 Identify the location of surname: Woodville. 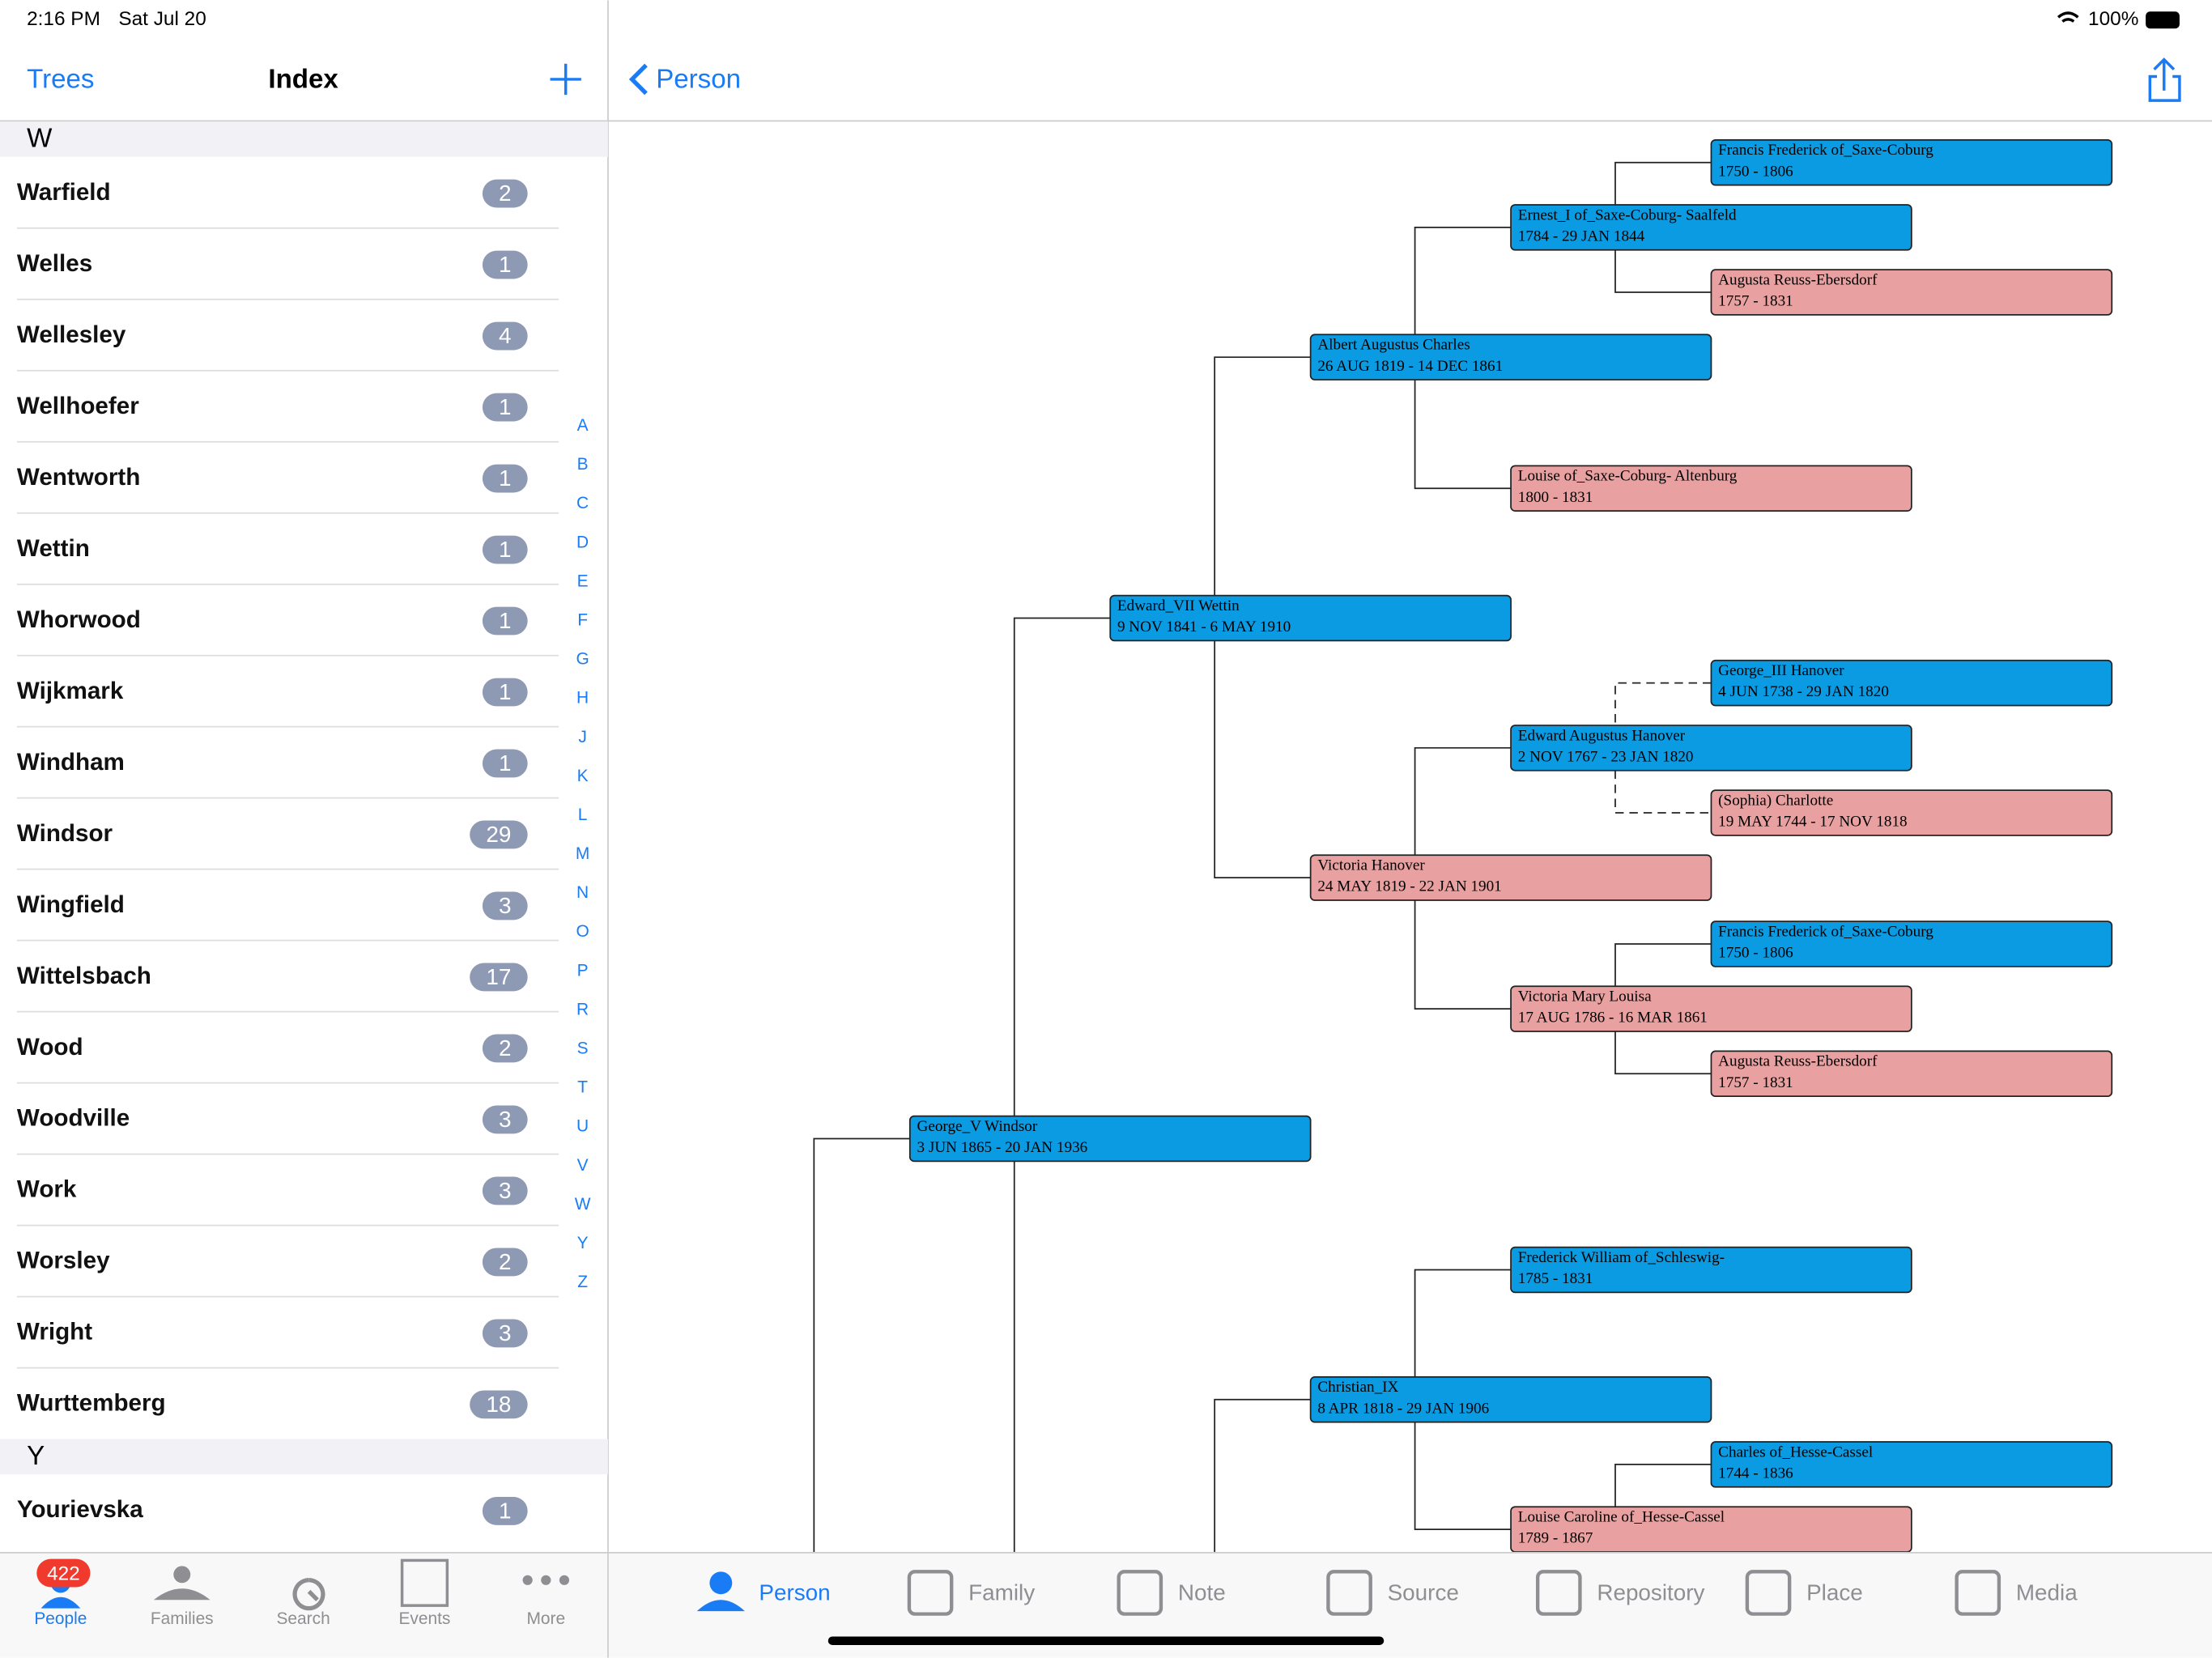
(74, 1118).